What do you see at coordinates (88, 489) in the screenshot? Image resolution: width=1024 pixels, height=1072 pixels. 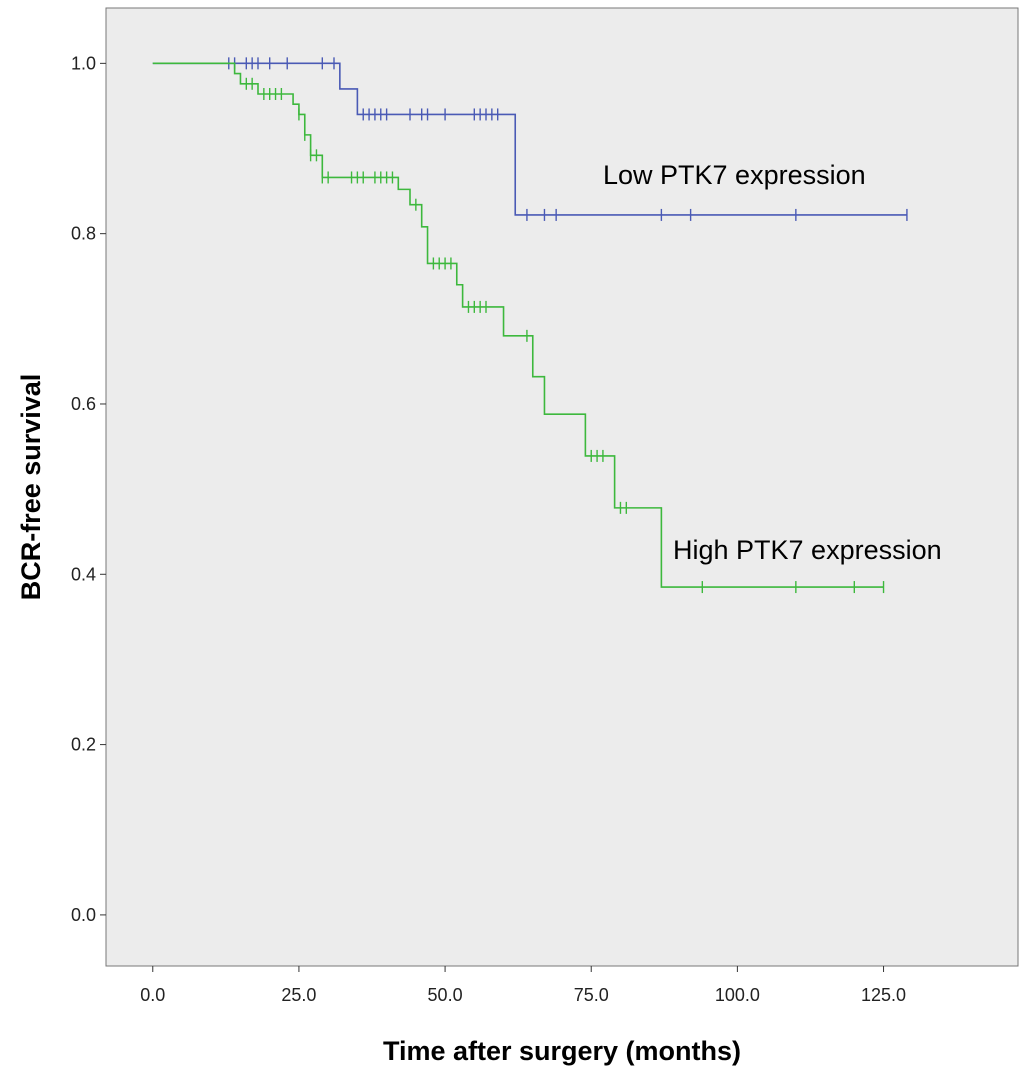 I see `y-axis: 0.0 0.2 0.4 0.6 0.8 1.0` at bounding box center [88, 489].